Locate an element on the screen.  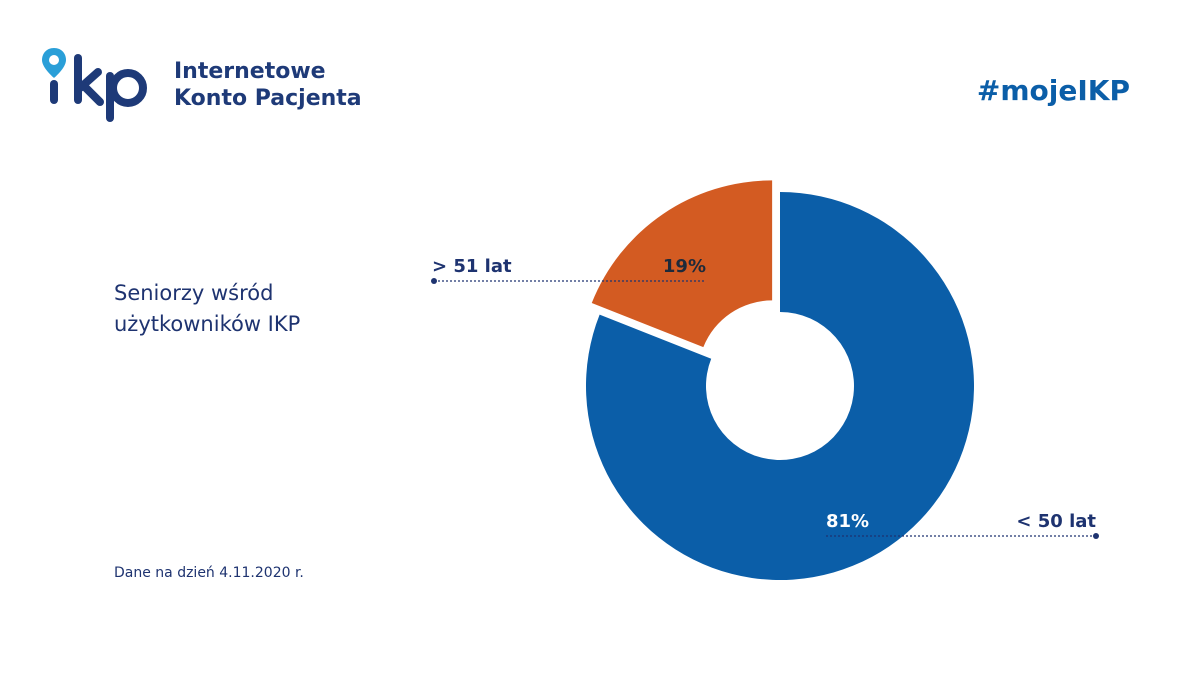
logo-line-1: Internetowe is located at coordinates (250, 71).